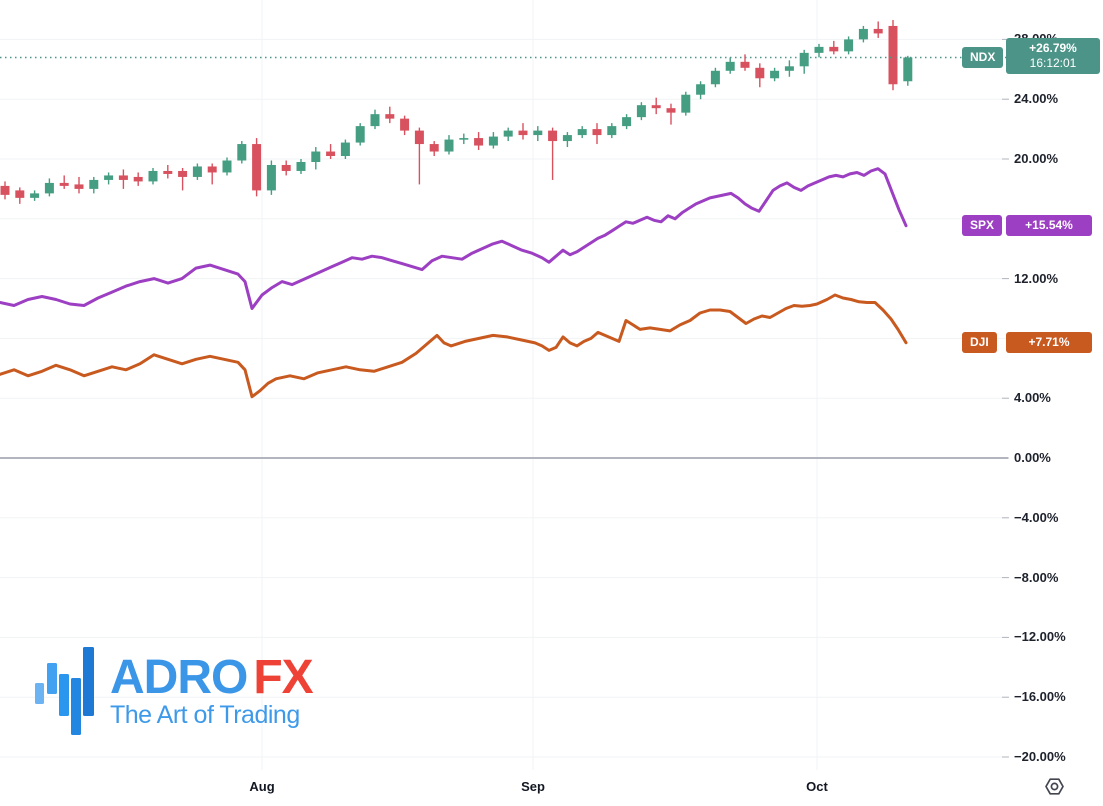 The image size is (1103, 806). What do you see at coordinates (1040, 637) in the screenshot?
I see `y-axis-label: −12.00%` at bounding box center [1040, 637].